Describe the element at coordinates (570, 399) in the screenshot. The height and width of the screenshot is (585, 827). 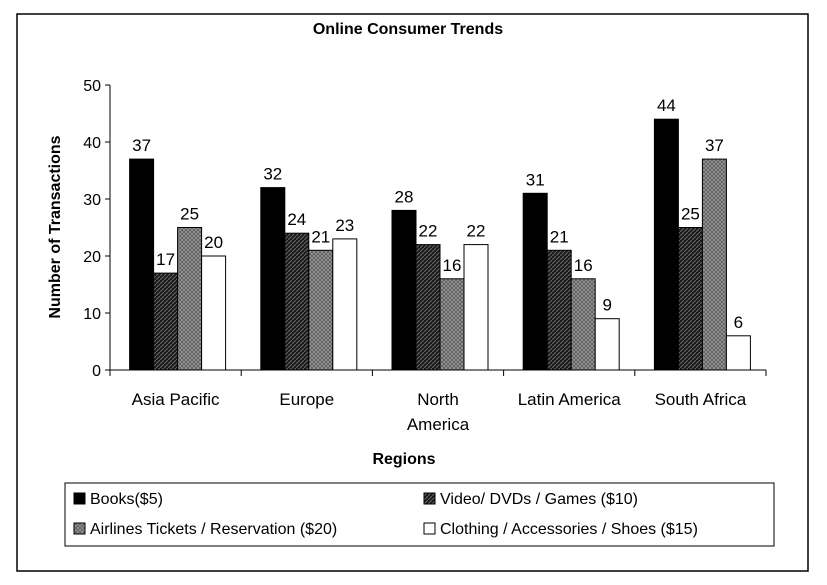
I see `x-tick-label: Latin America` at that location.